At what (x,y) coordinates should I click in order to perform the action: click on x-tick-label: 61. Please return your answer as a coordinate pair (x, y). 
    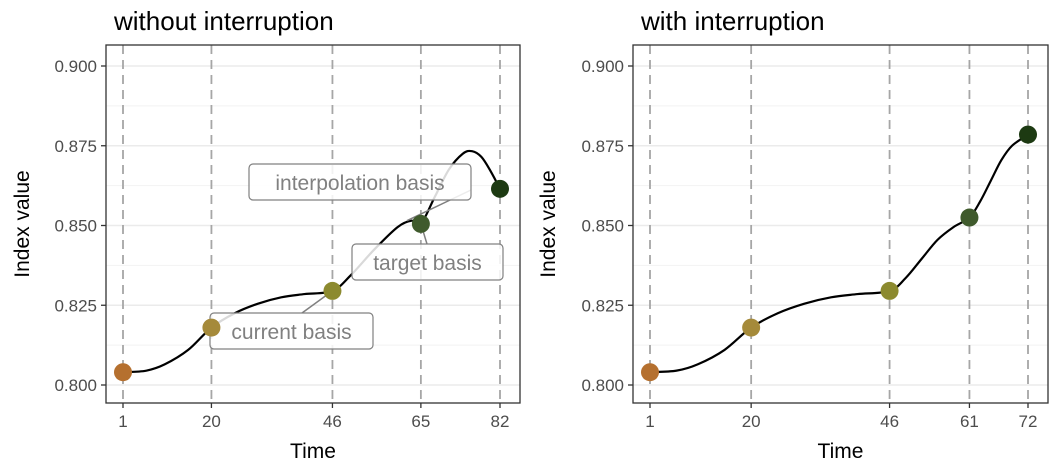
    Looking at the image, I should click on (969, 421).